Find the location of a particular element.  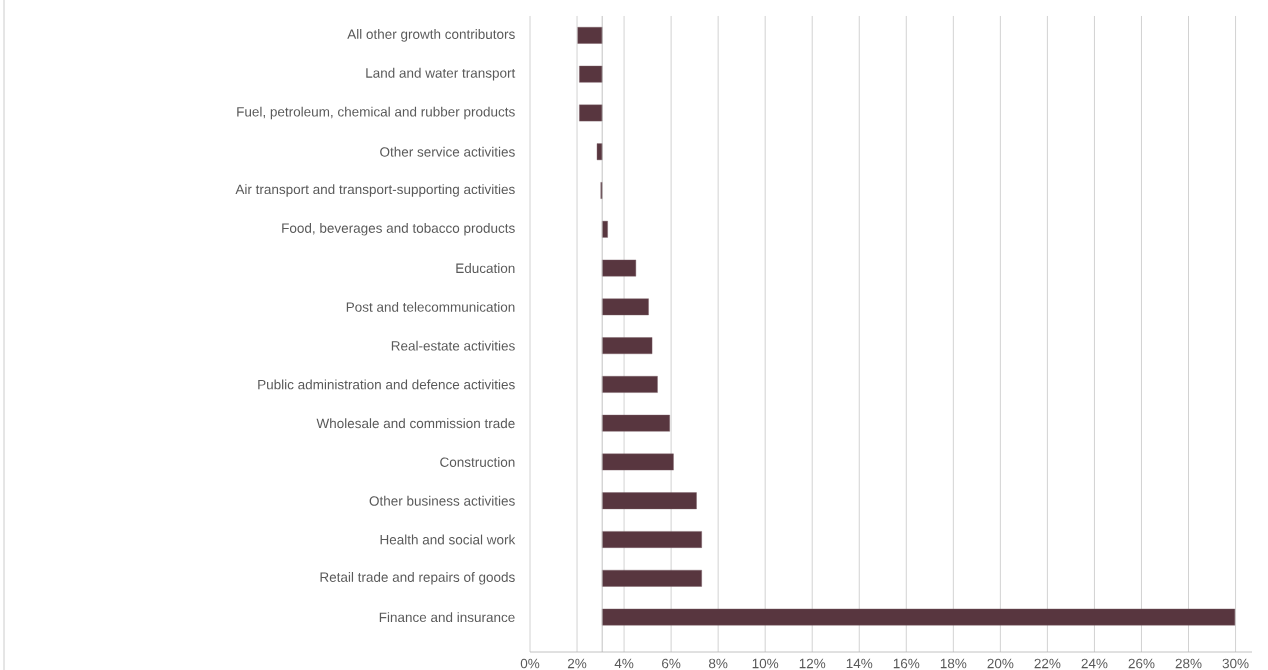

y-tick-label: Other service activities is located at coordinates (447, 151).